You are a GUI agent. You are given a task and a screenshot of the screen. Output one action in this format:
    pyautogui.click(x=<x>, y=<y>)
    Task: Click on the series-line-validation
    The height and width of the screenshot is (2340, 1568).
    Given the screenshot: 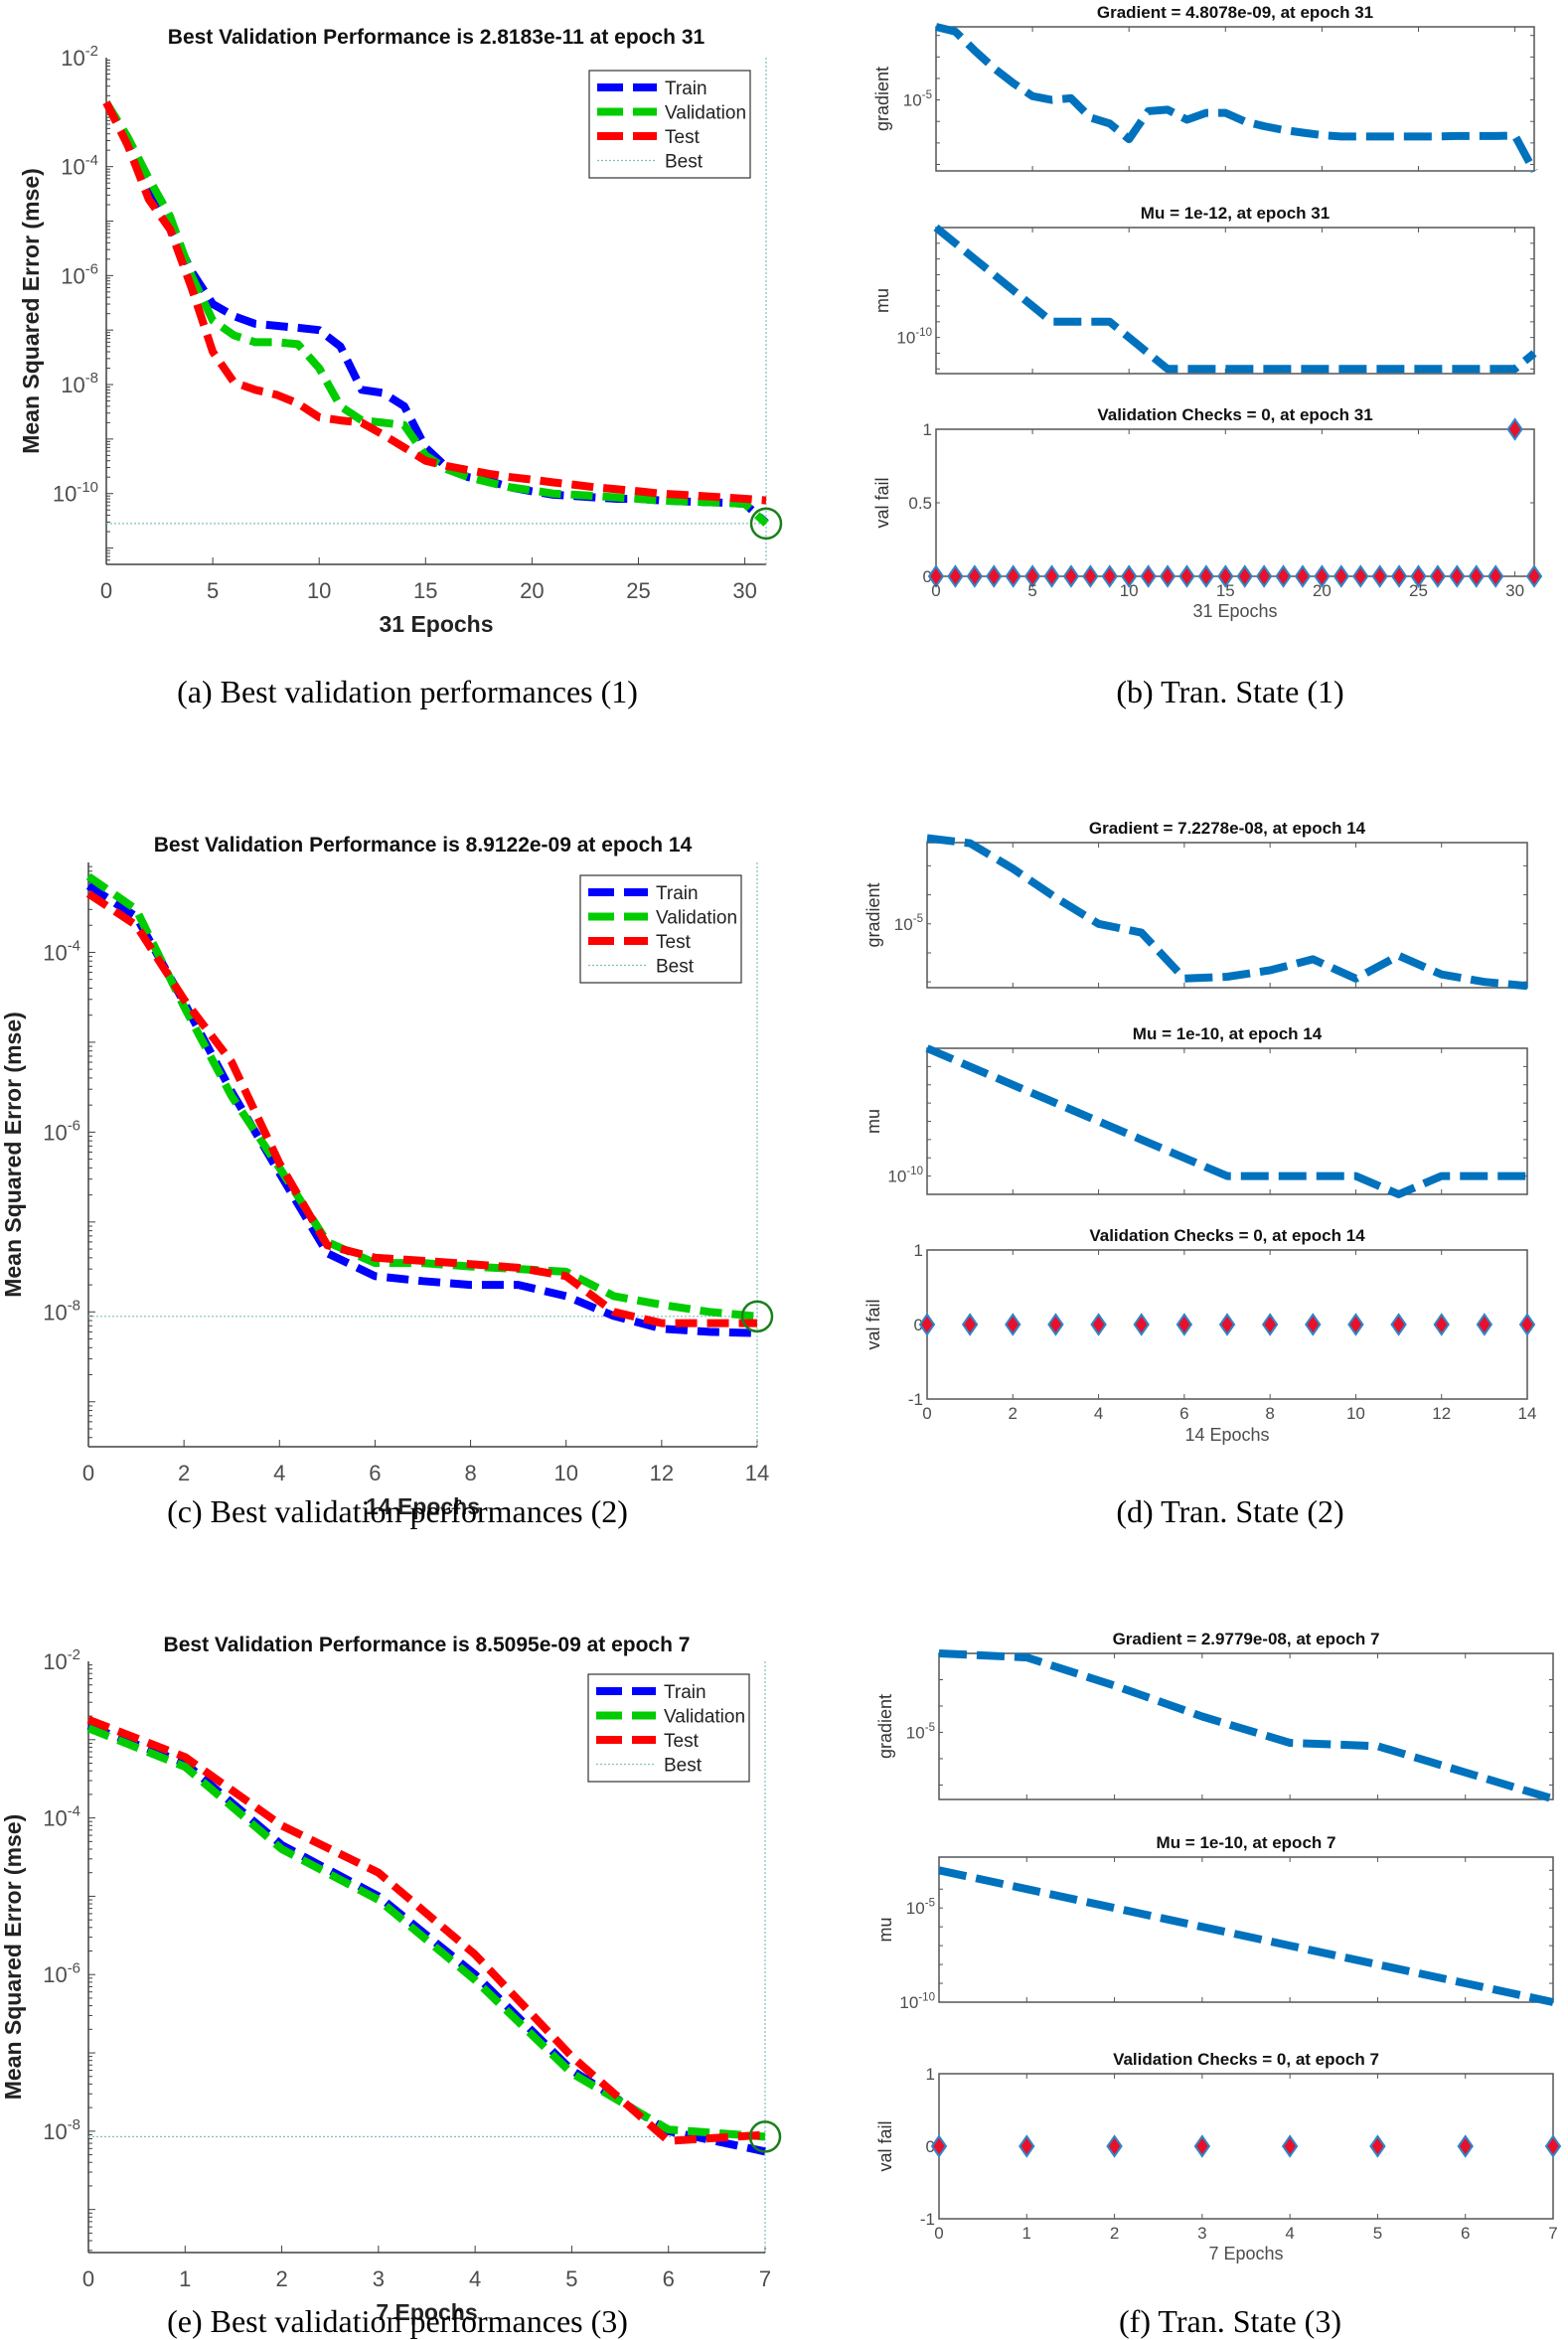 What is the action you would take?
    pyautogui.click(x=426, y=1932)
    